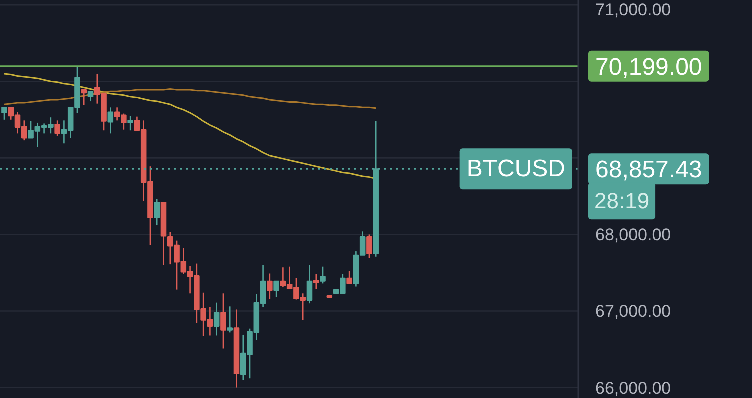  What do you see at coordinates (634, 235) in the screenshot?
I see `y-tick-label: 68,000.00` at bounding box center [634, 235].